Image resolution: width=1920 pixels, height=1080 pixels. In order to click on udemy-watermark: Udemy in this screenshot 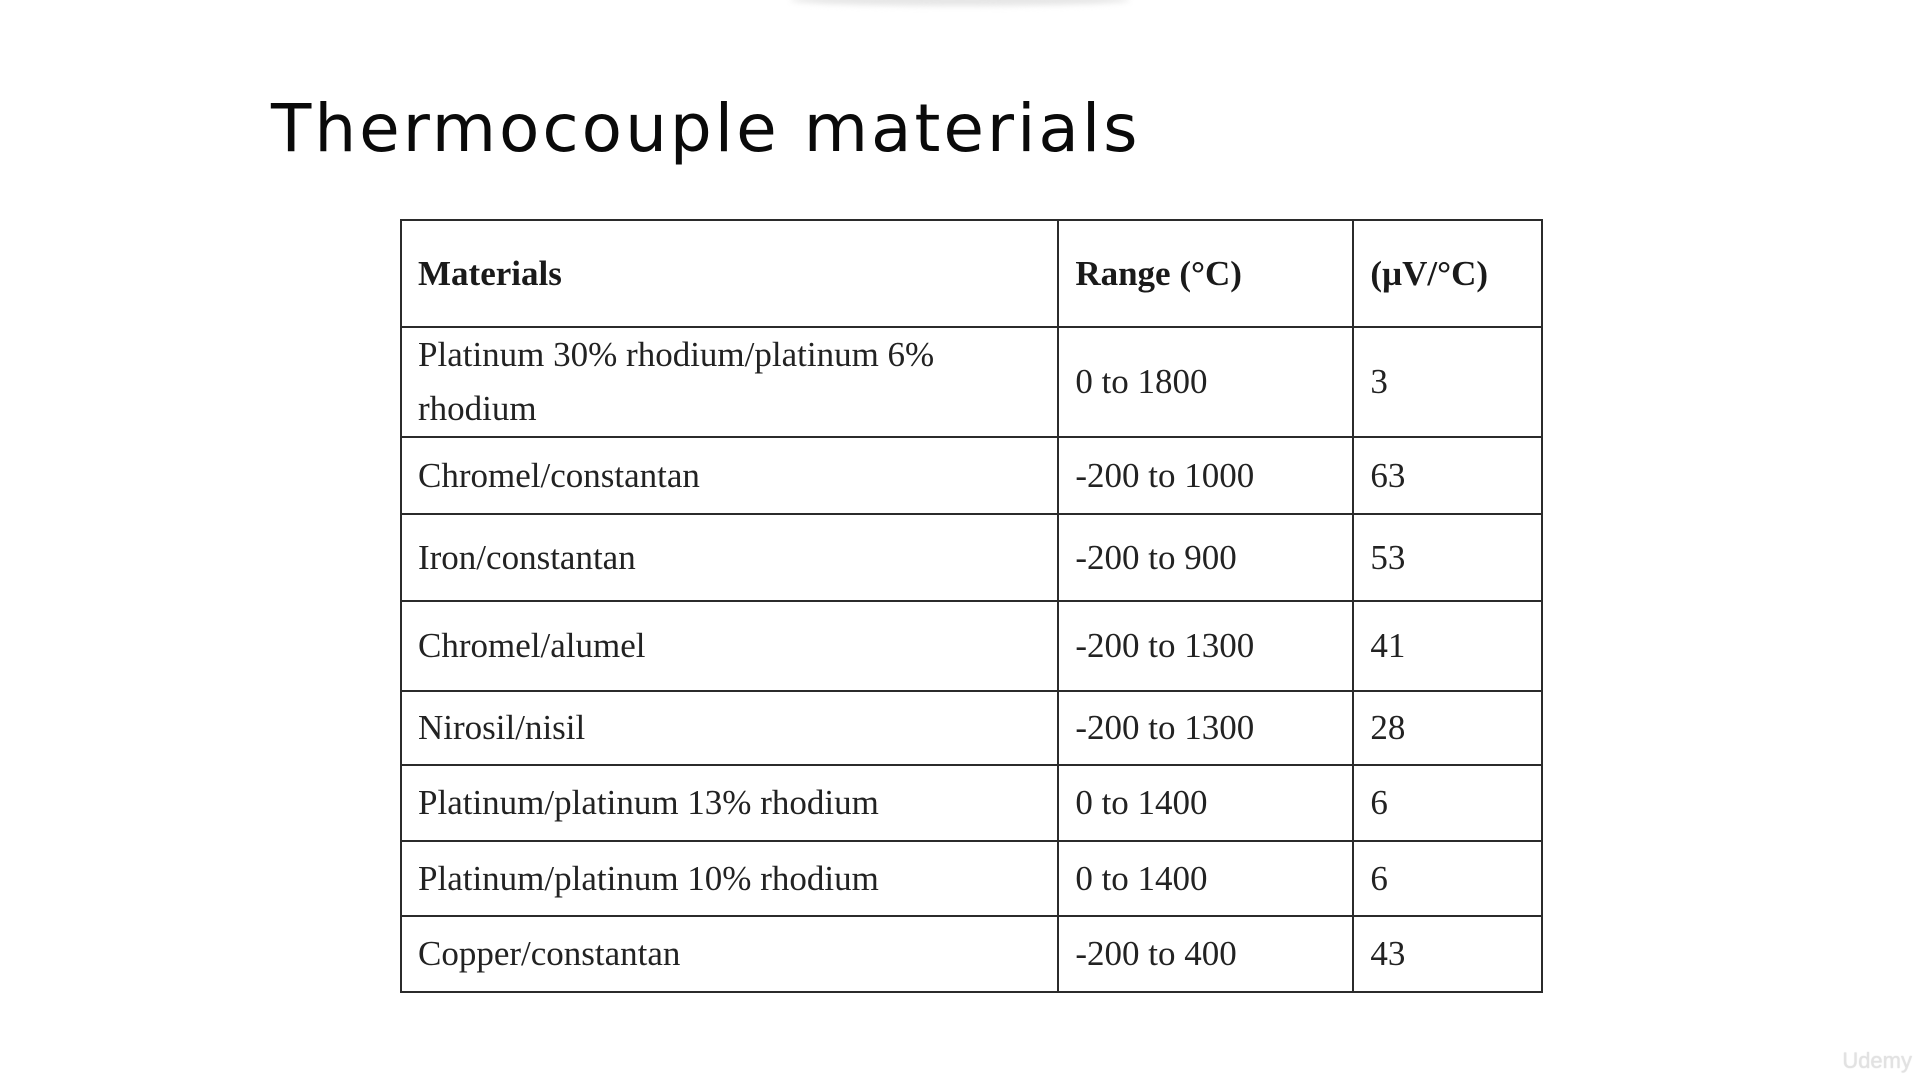, I will do `click(1877, 1060)`.